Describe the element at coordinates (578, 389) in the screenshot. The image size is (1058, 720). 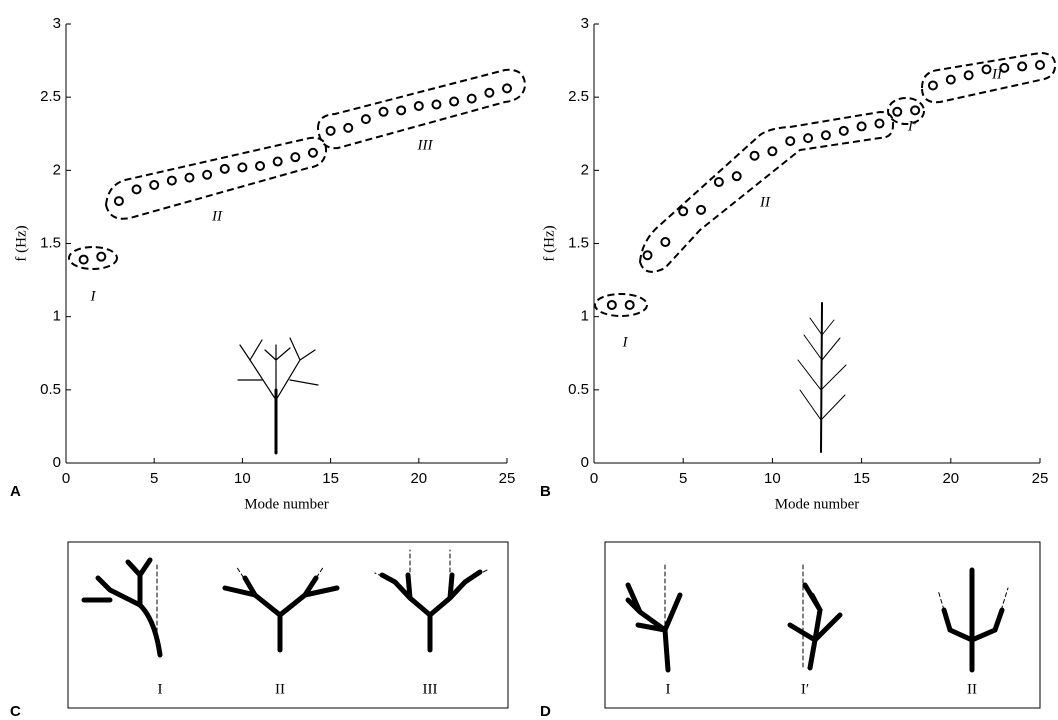
I see `y-tick-label: 0.5` at that location.